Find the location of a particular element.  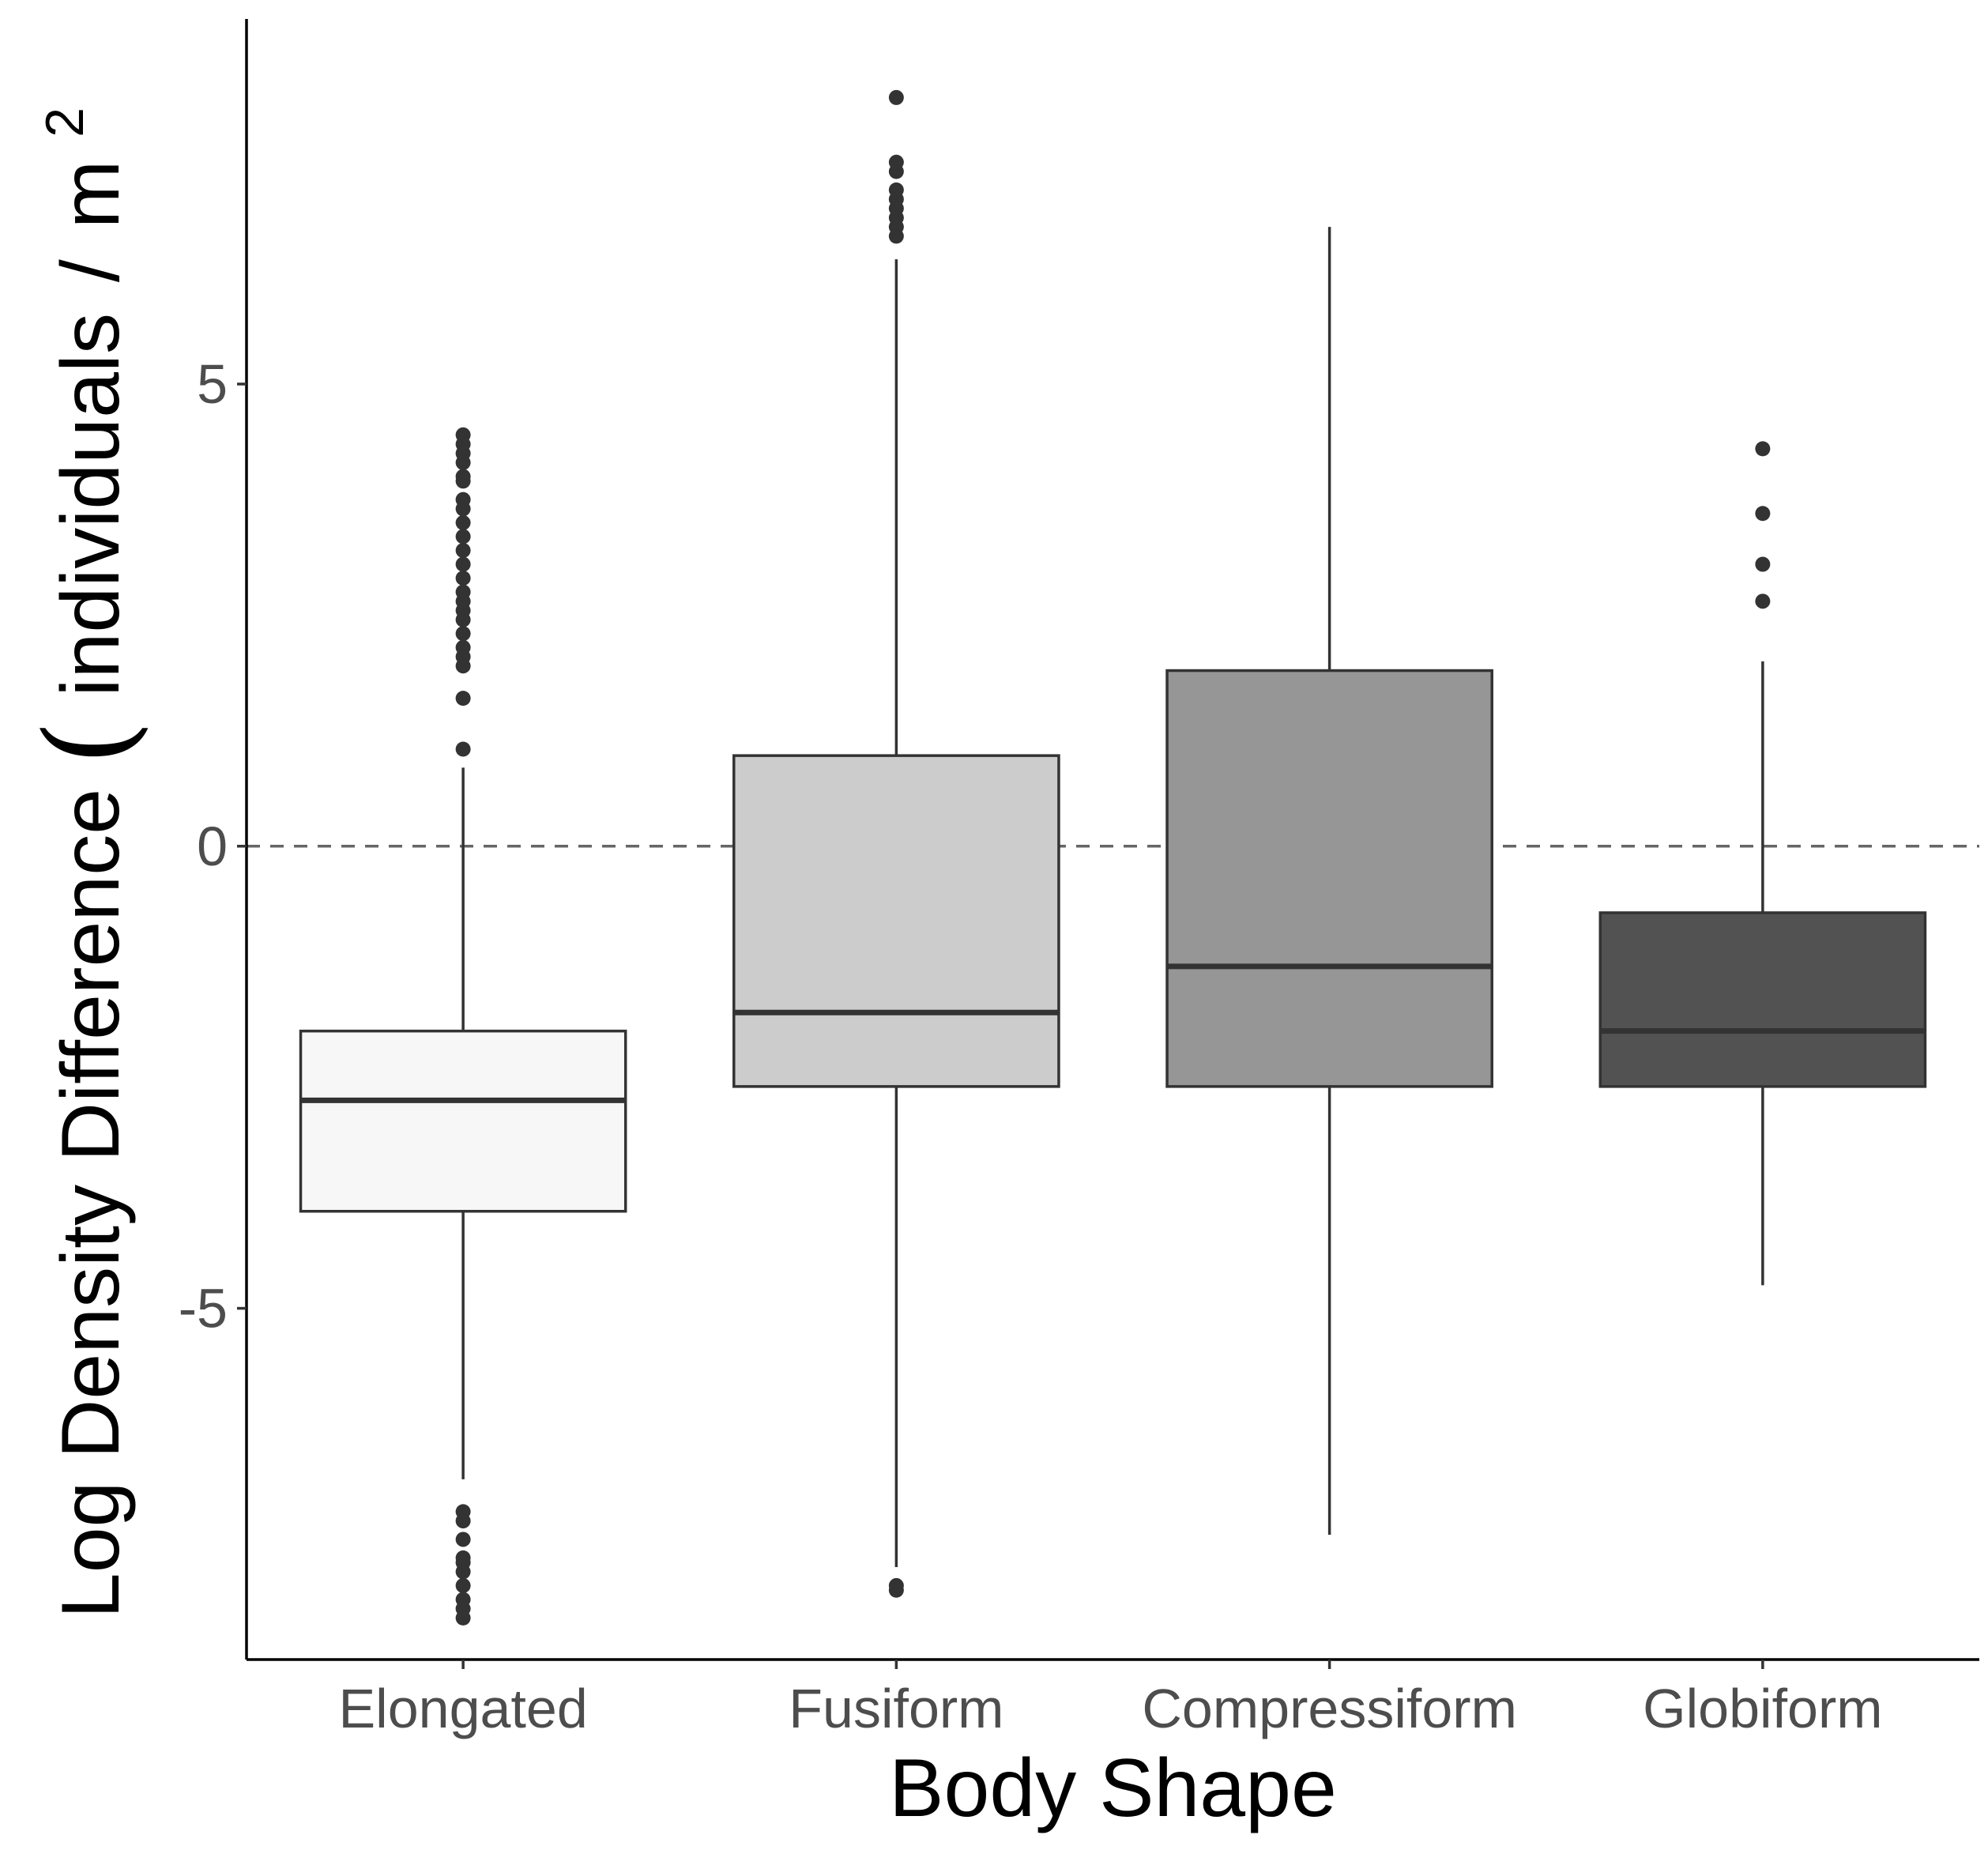

x-tick-label-compressiform: Compressiform is located at coordinates (1329, 1708).